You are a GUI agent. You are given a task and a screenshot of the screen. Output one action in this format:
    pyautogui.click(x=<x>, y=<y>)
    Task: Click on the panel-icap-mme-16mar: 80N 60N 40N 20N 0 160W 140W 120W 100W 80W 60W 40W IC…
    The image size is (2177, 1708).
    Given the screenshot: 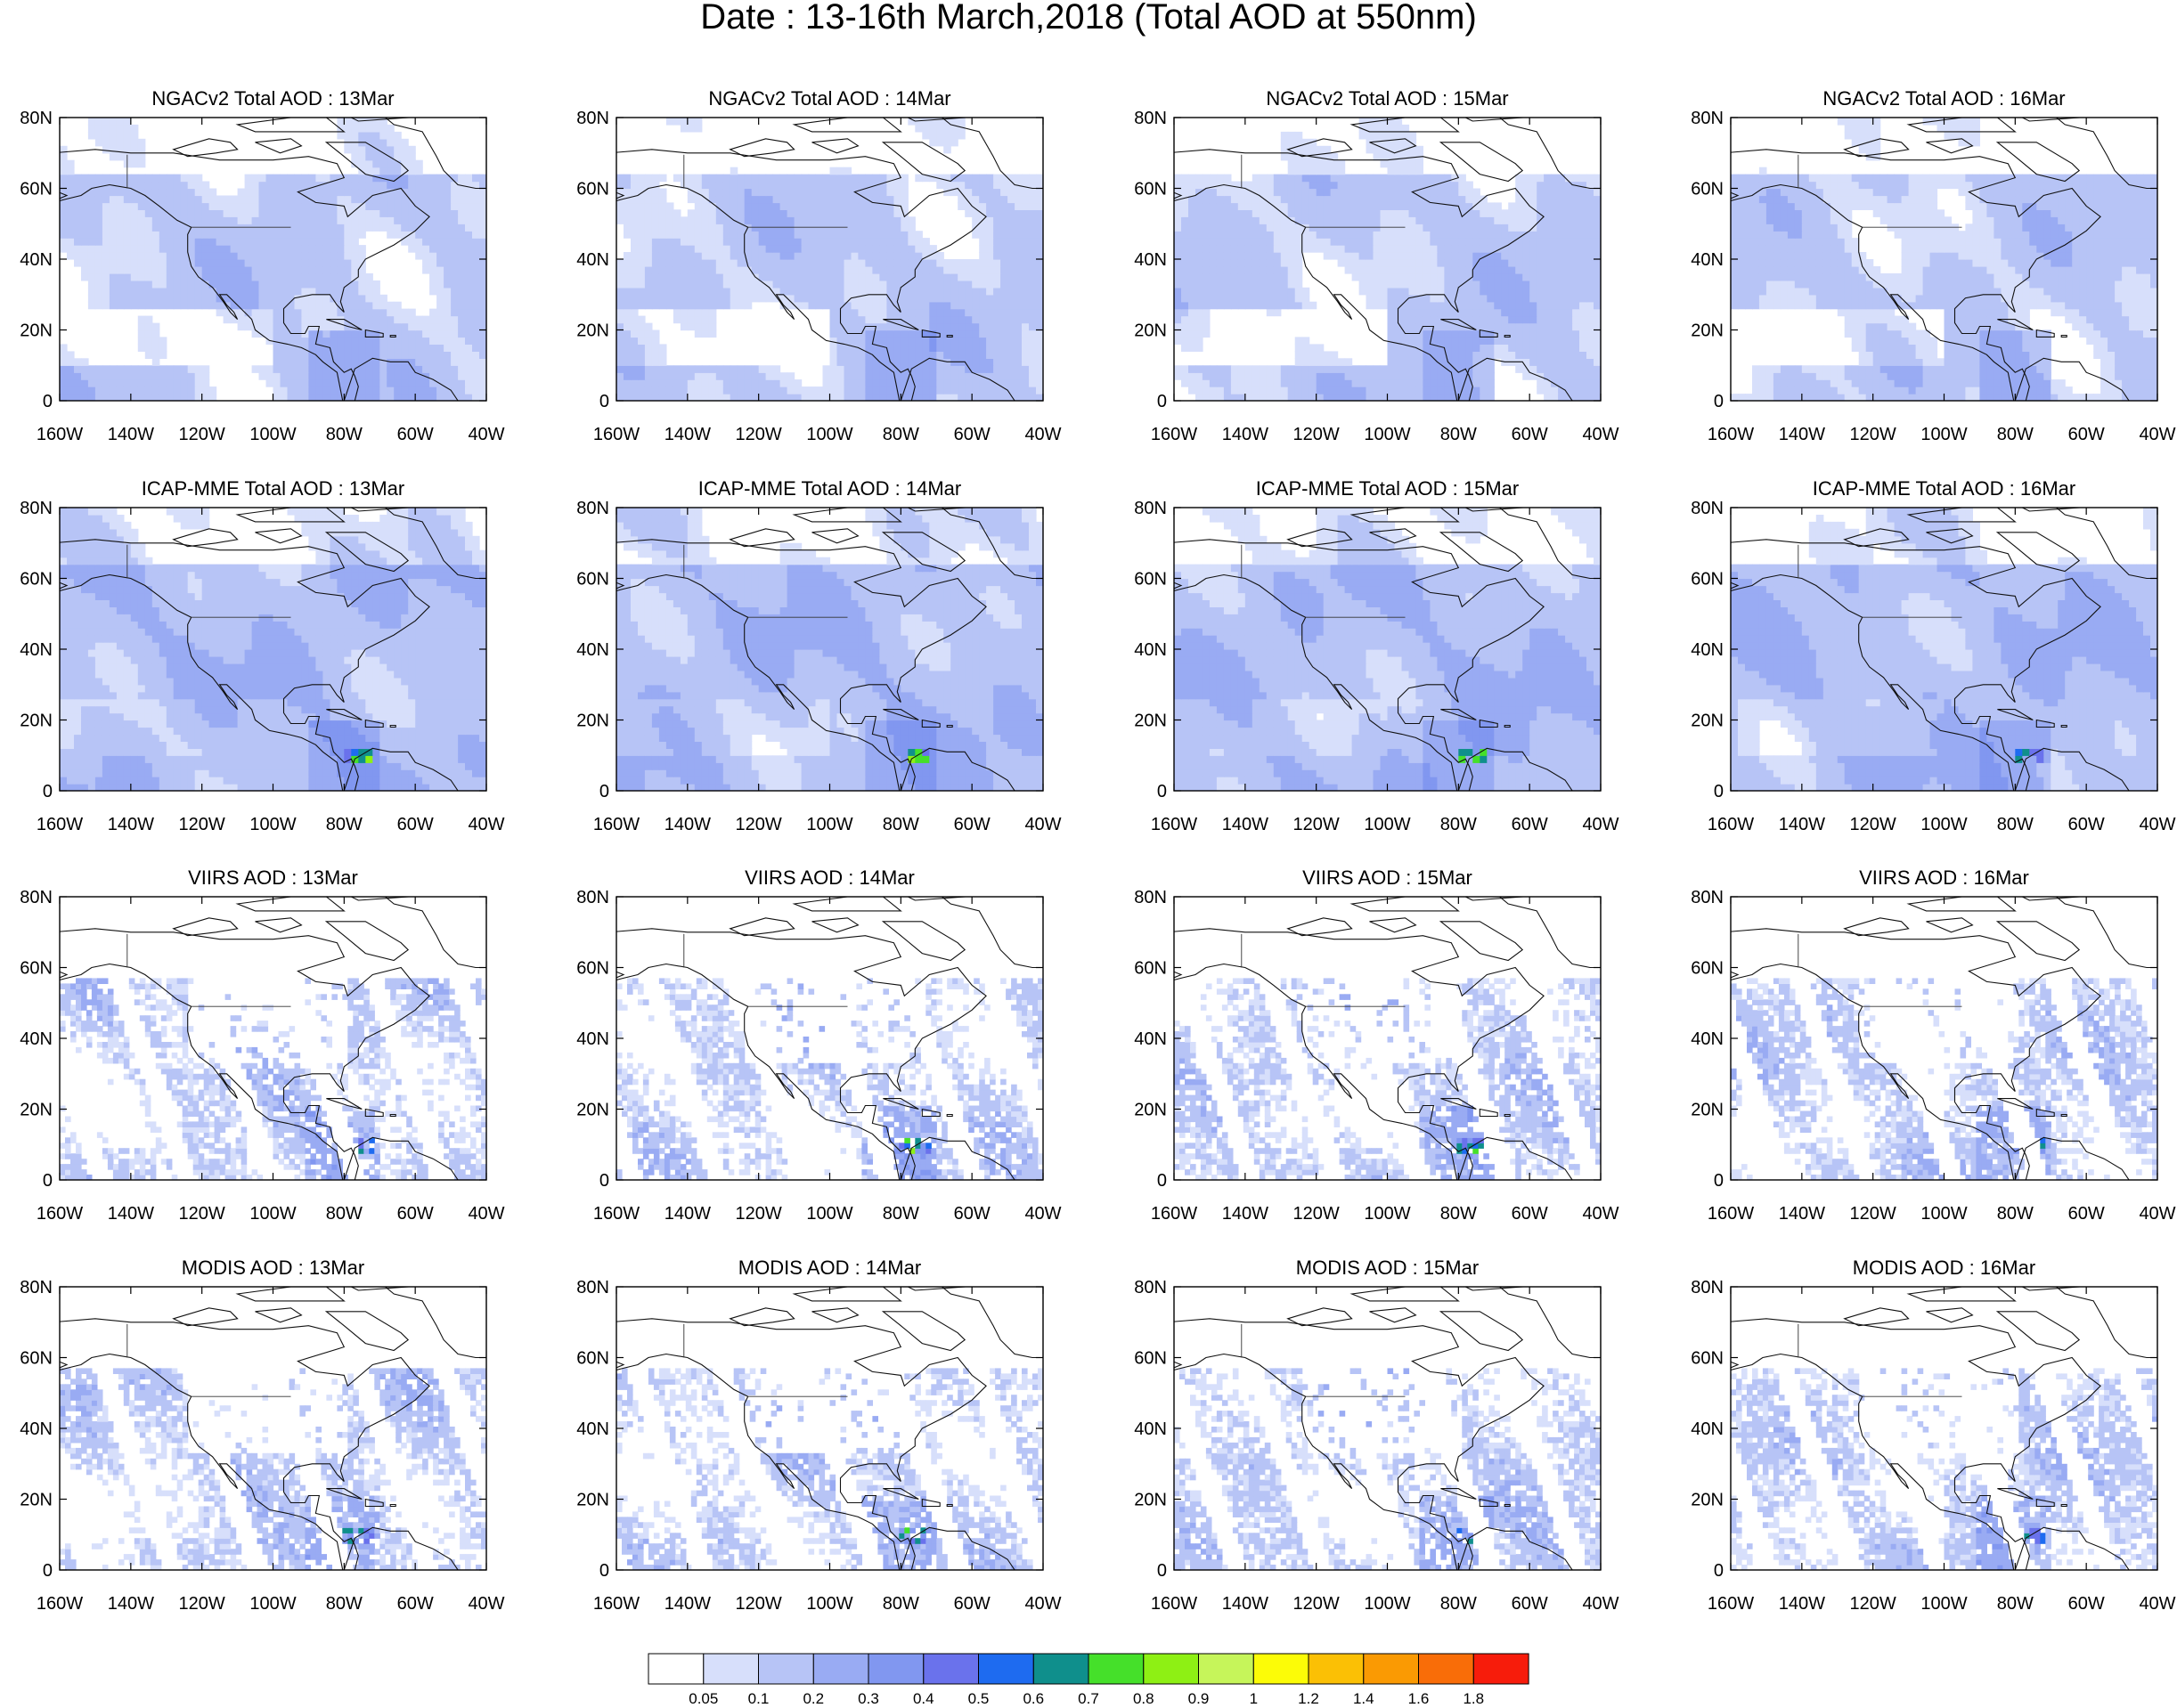 What is the action you would take?
    pyautogui.click(x=1933, y=655)
    